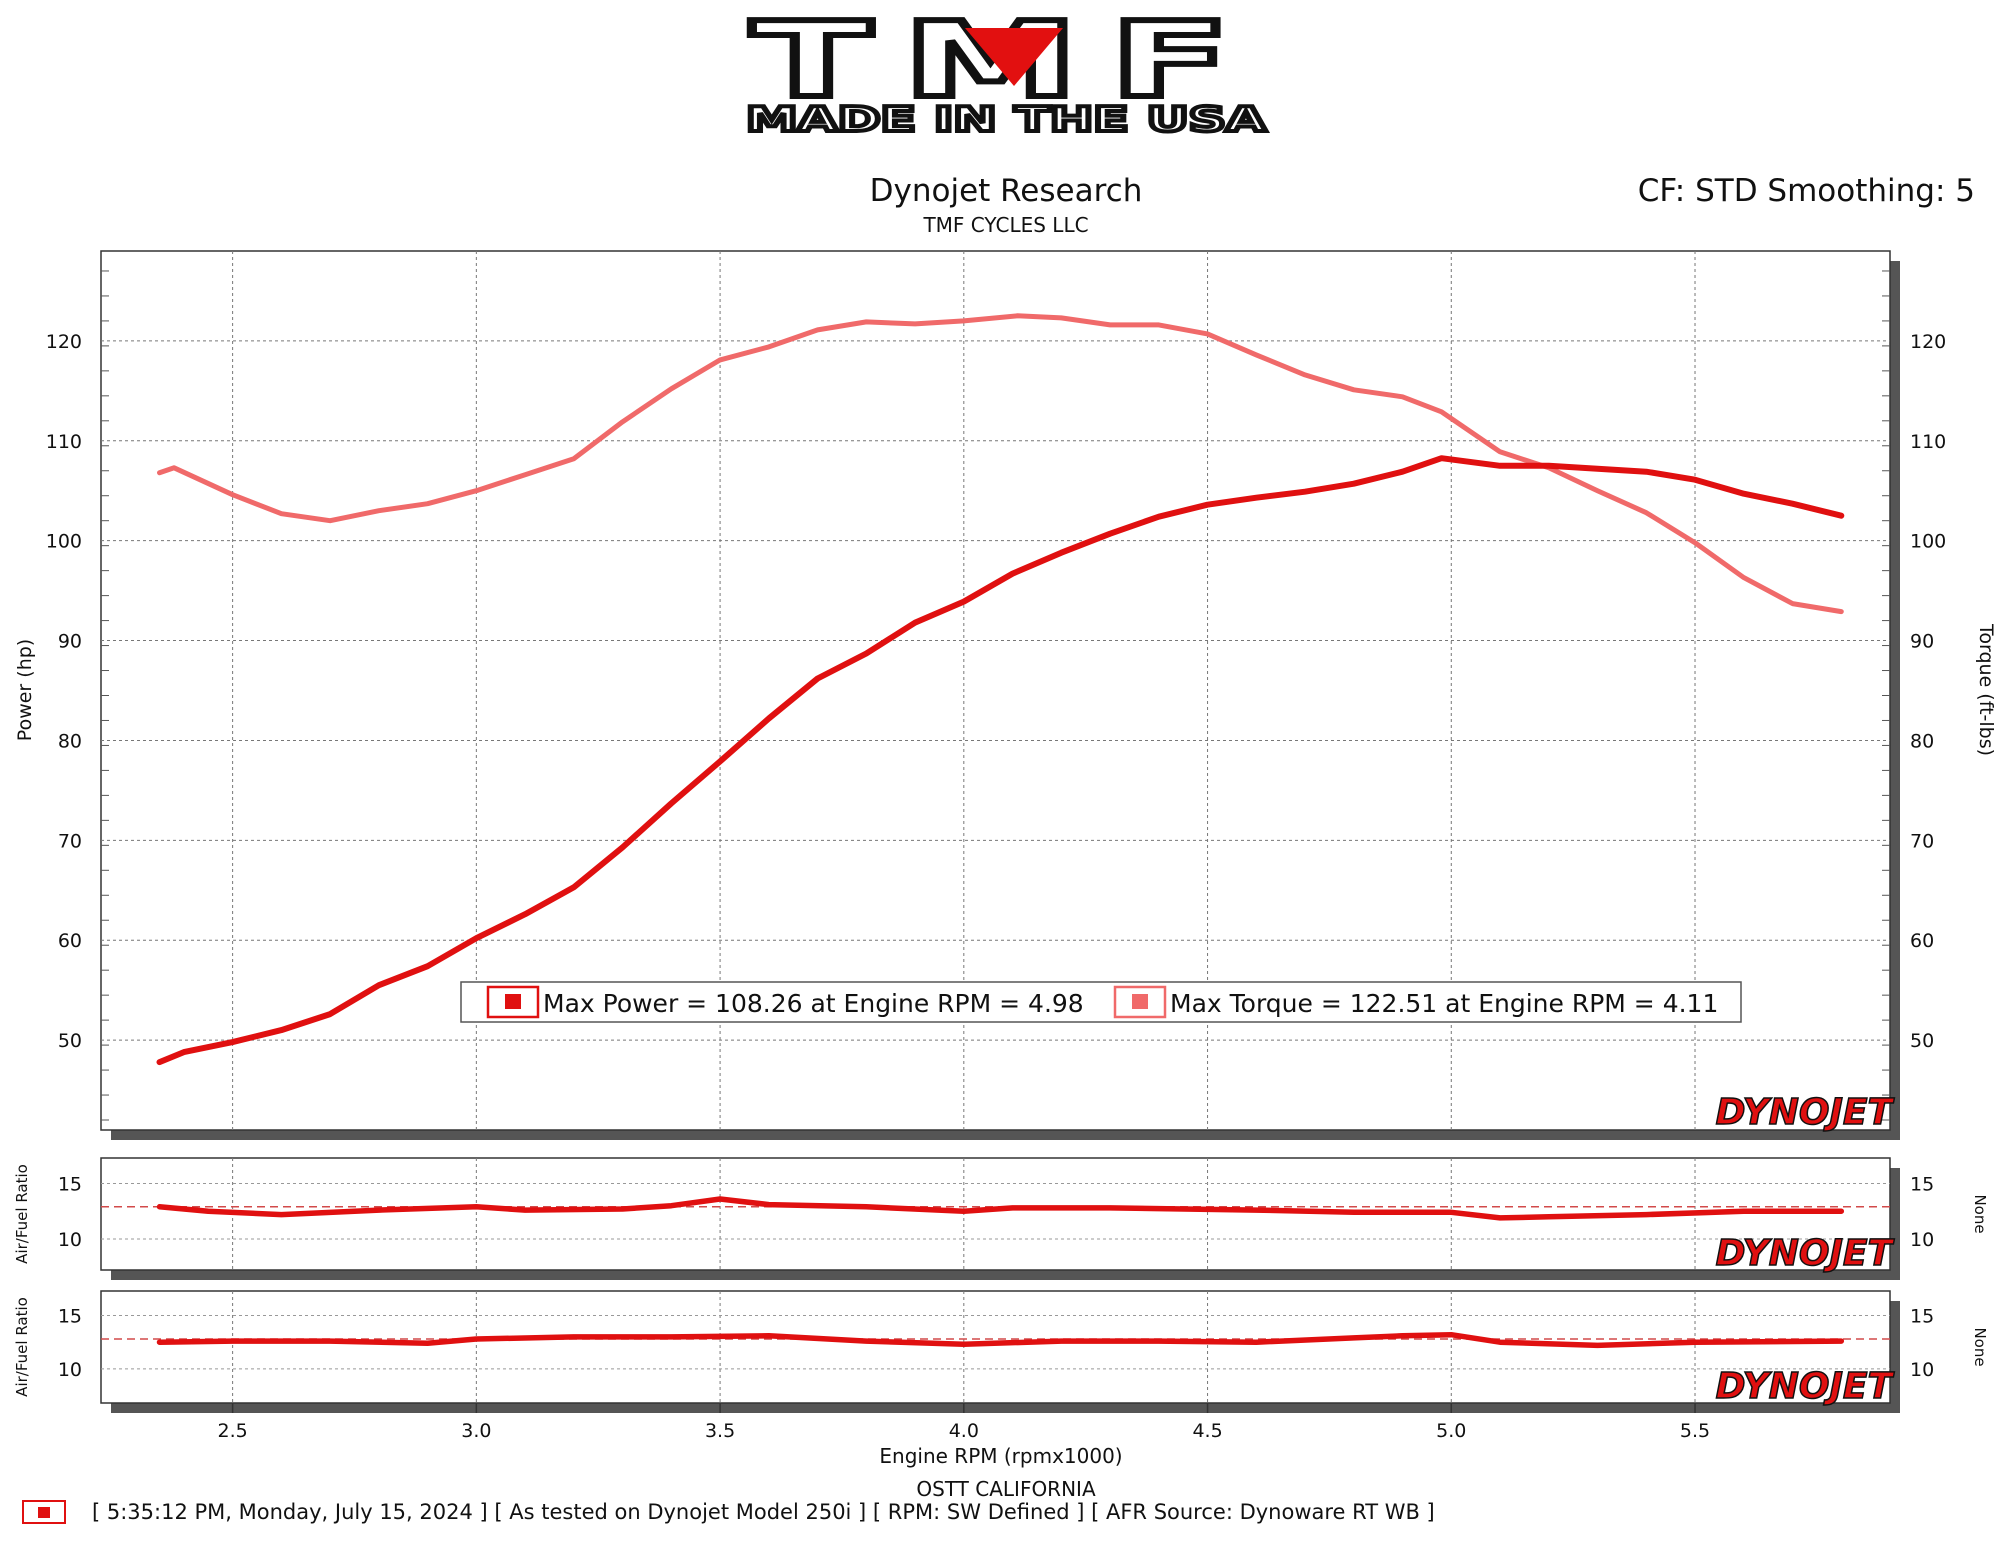 This screenshot has height=1545, width=2000. I want to click on afr2-tick-label-left: 15, so click(70, 1317).